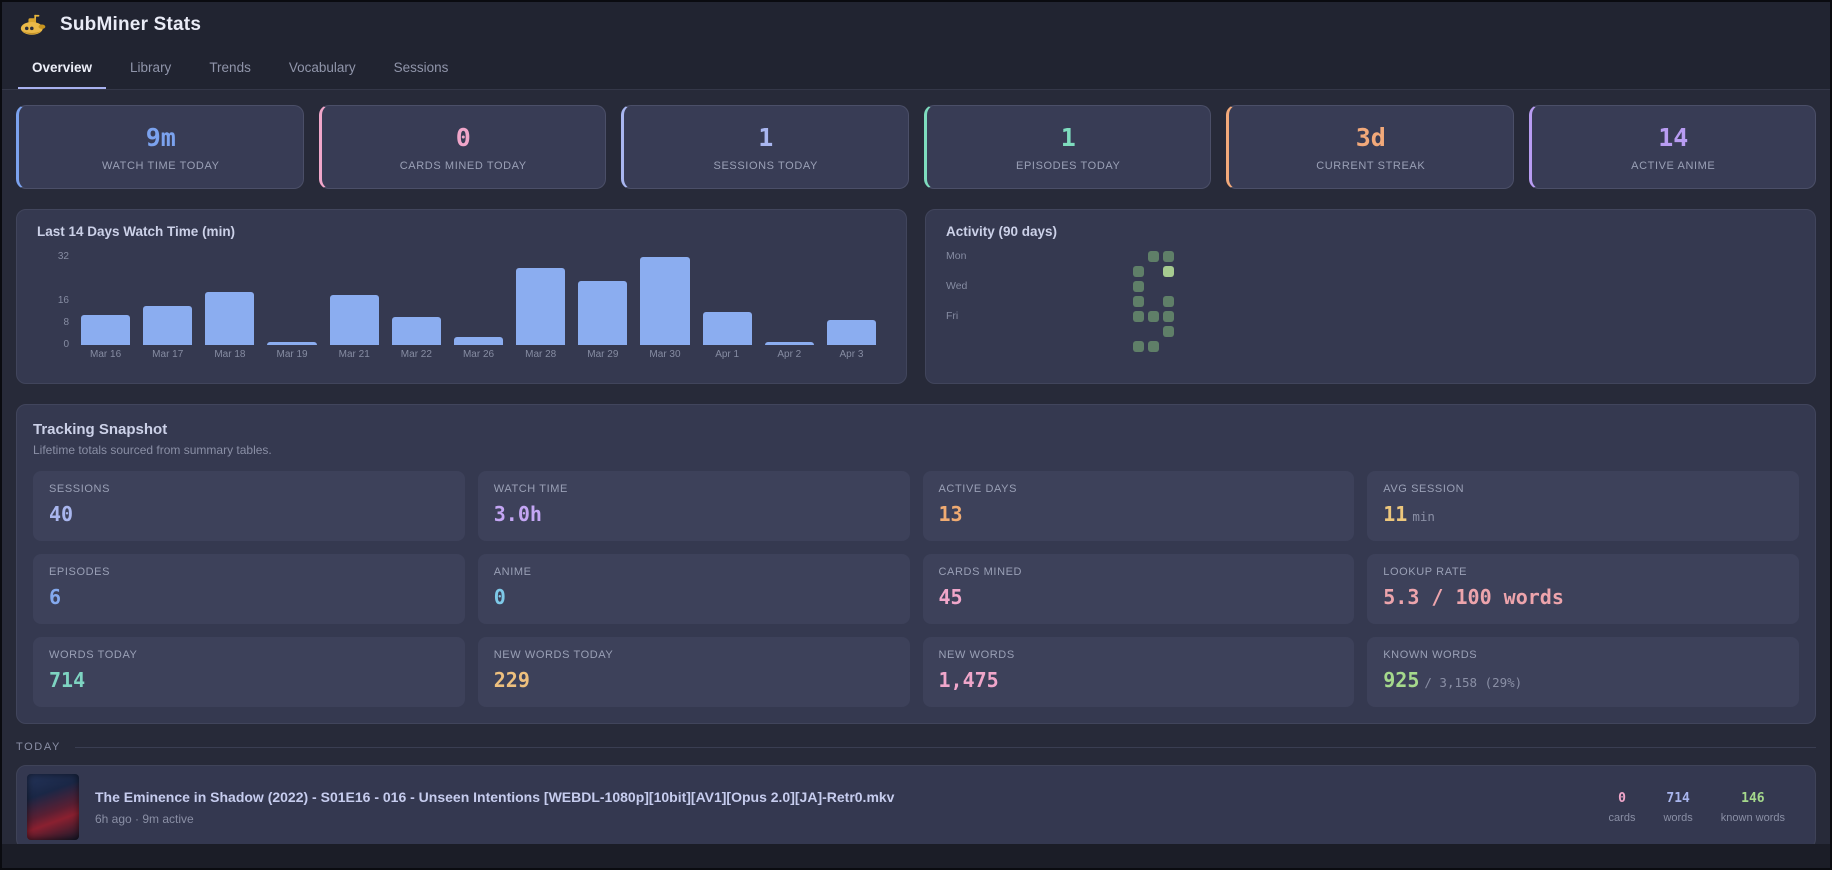  I want to click on stat-card-value: 3d, so click(1370, 137).